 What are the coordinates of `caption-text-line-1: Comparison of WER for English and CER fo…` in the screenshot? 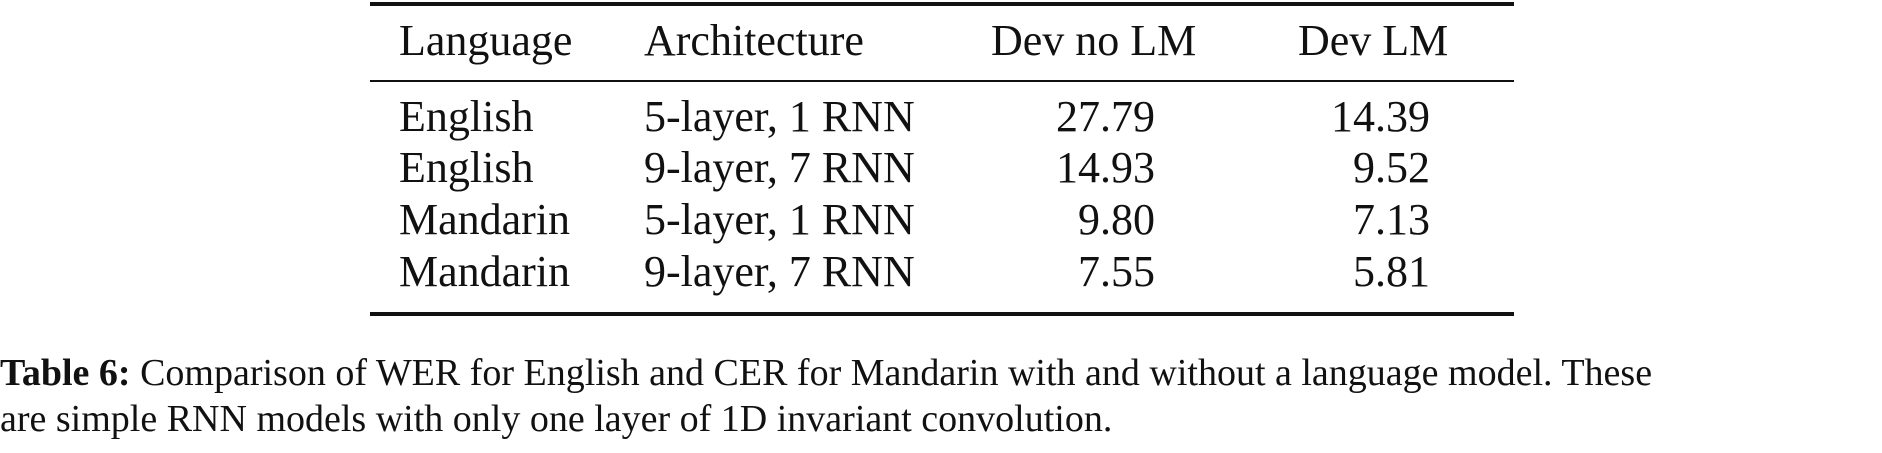 It's located at (896, 373).